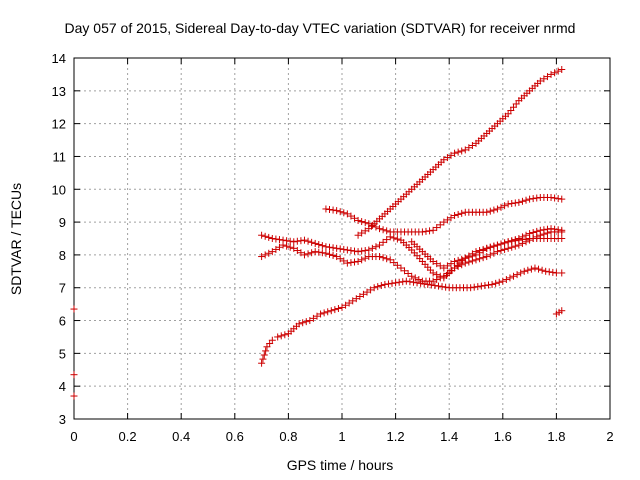 This screenshot has height=480, width=640. Describe the element at coordinates (62, 353) in the screenshot. I see `y-tick-label: 5` at that location.